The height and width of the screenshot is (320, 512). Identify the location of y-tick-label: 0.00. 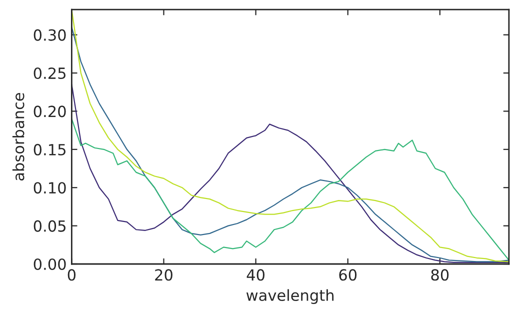
(50, 264).